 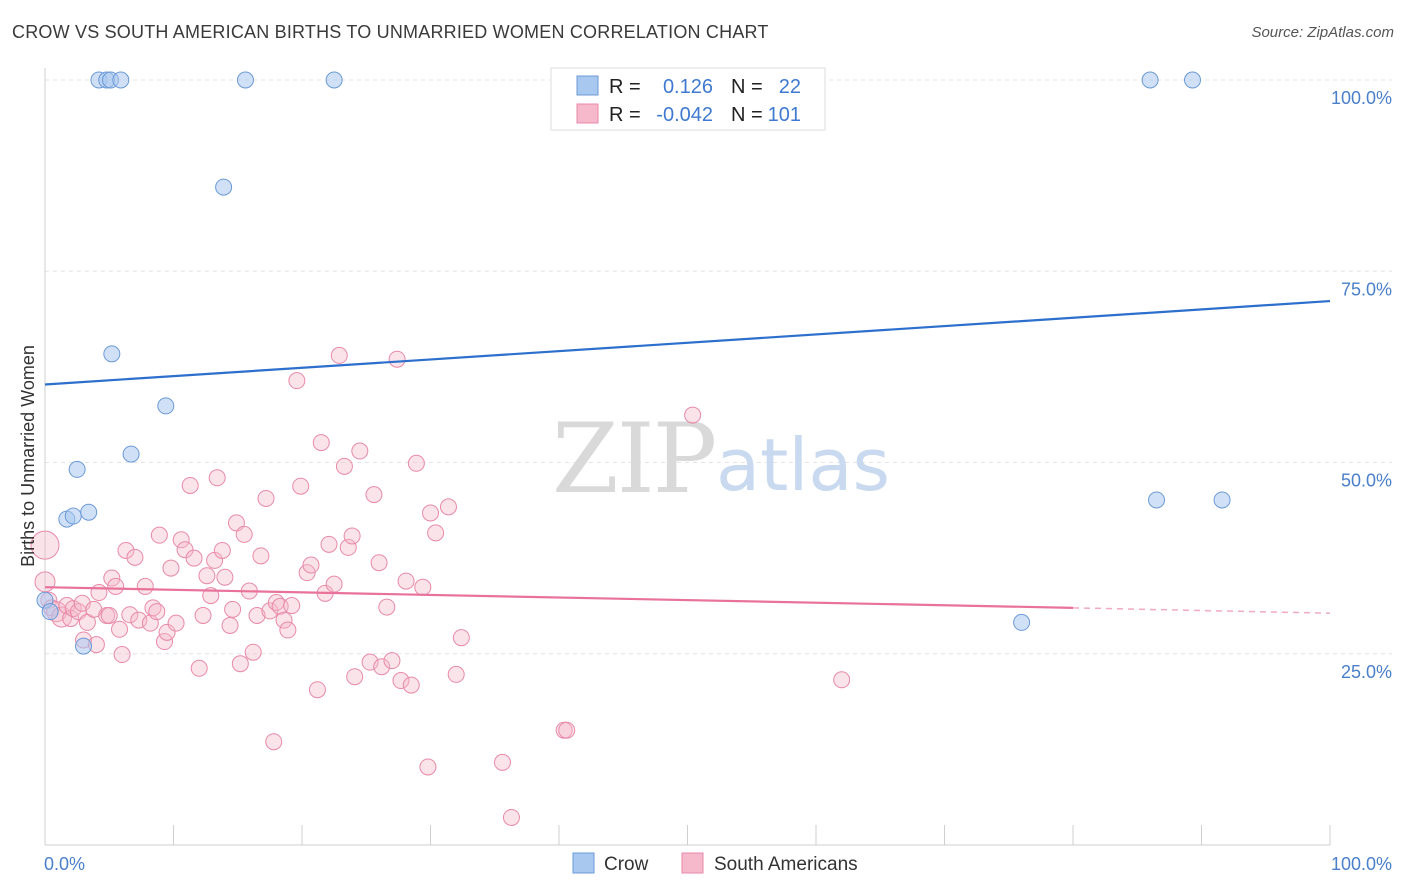 I want to click on x-tick-label-1: 100.0%, so click(x=1361, y=864).